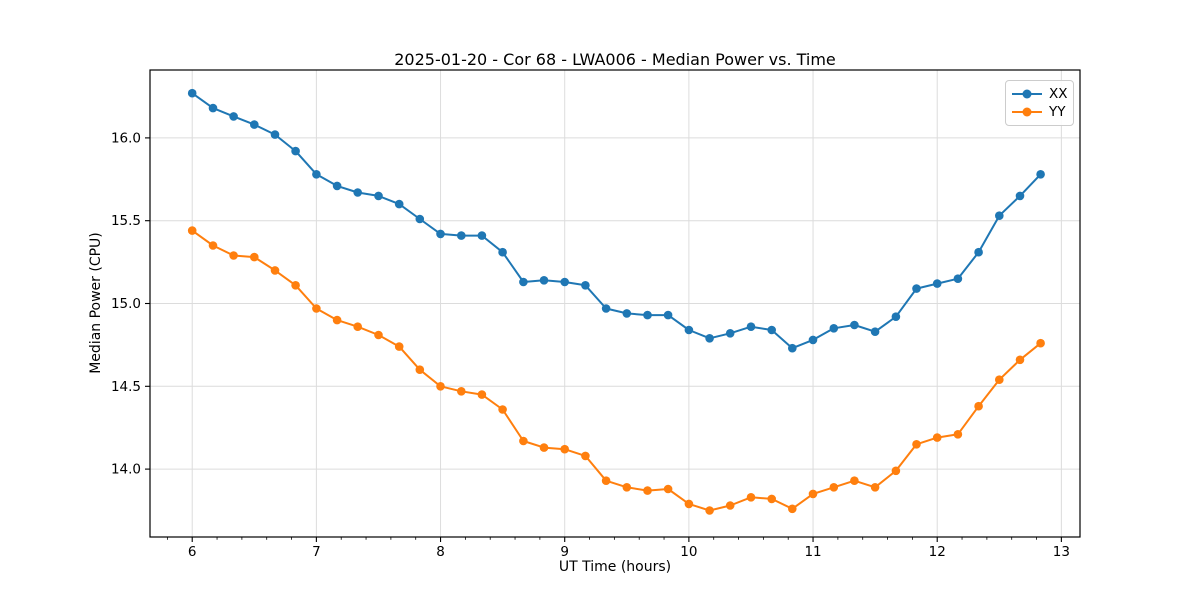  Describe the element at coordinates (1061, 552) in the screenshot. I see `x-tick-label: 13` at that location.